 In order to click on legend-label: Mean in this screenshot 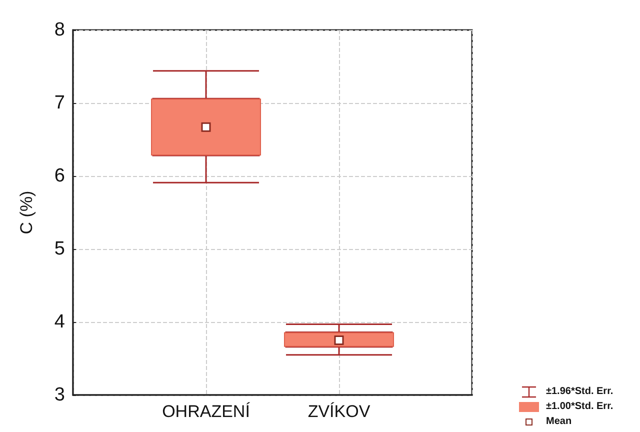, I will do `click(559, 421)`.